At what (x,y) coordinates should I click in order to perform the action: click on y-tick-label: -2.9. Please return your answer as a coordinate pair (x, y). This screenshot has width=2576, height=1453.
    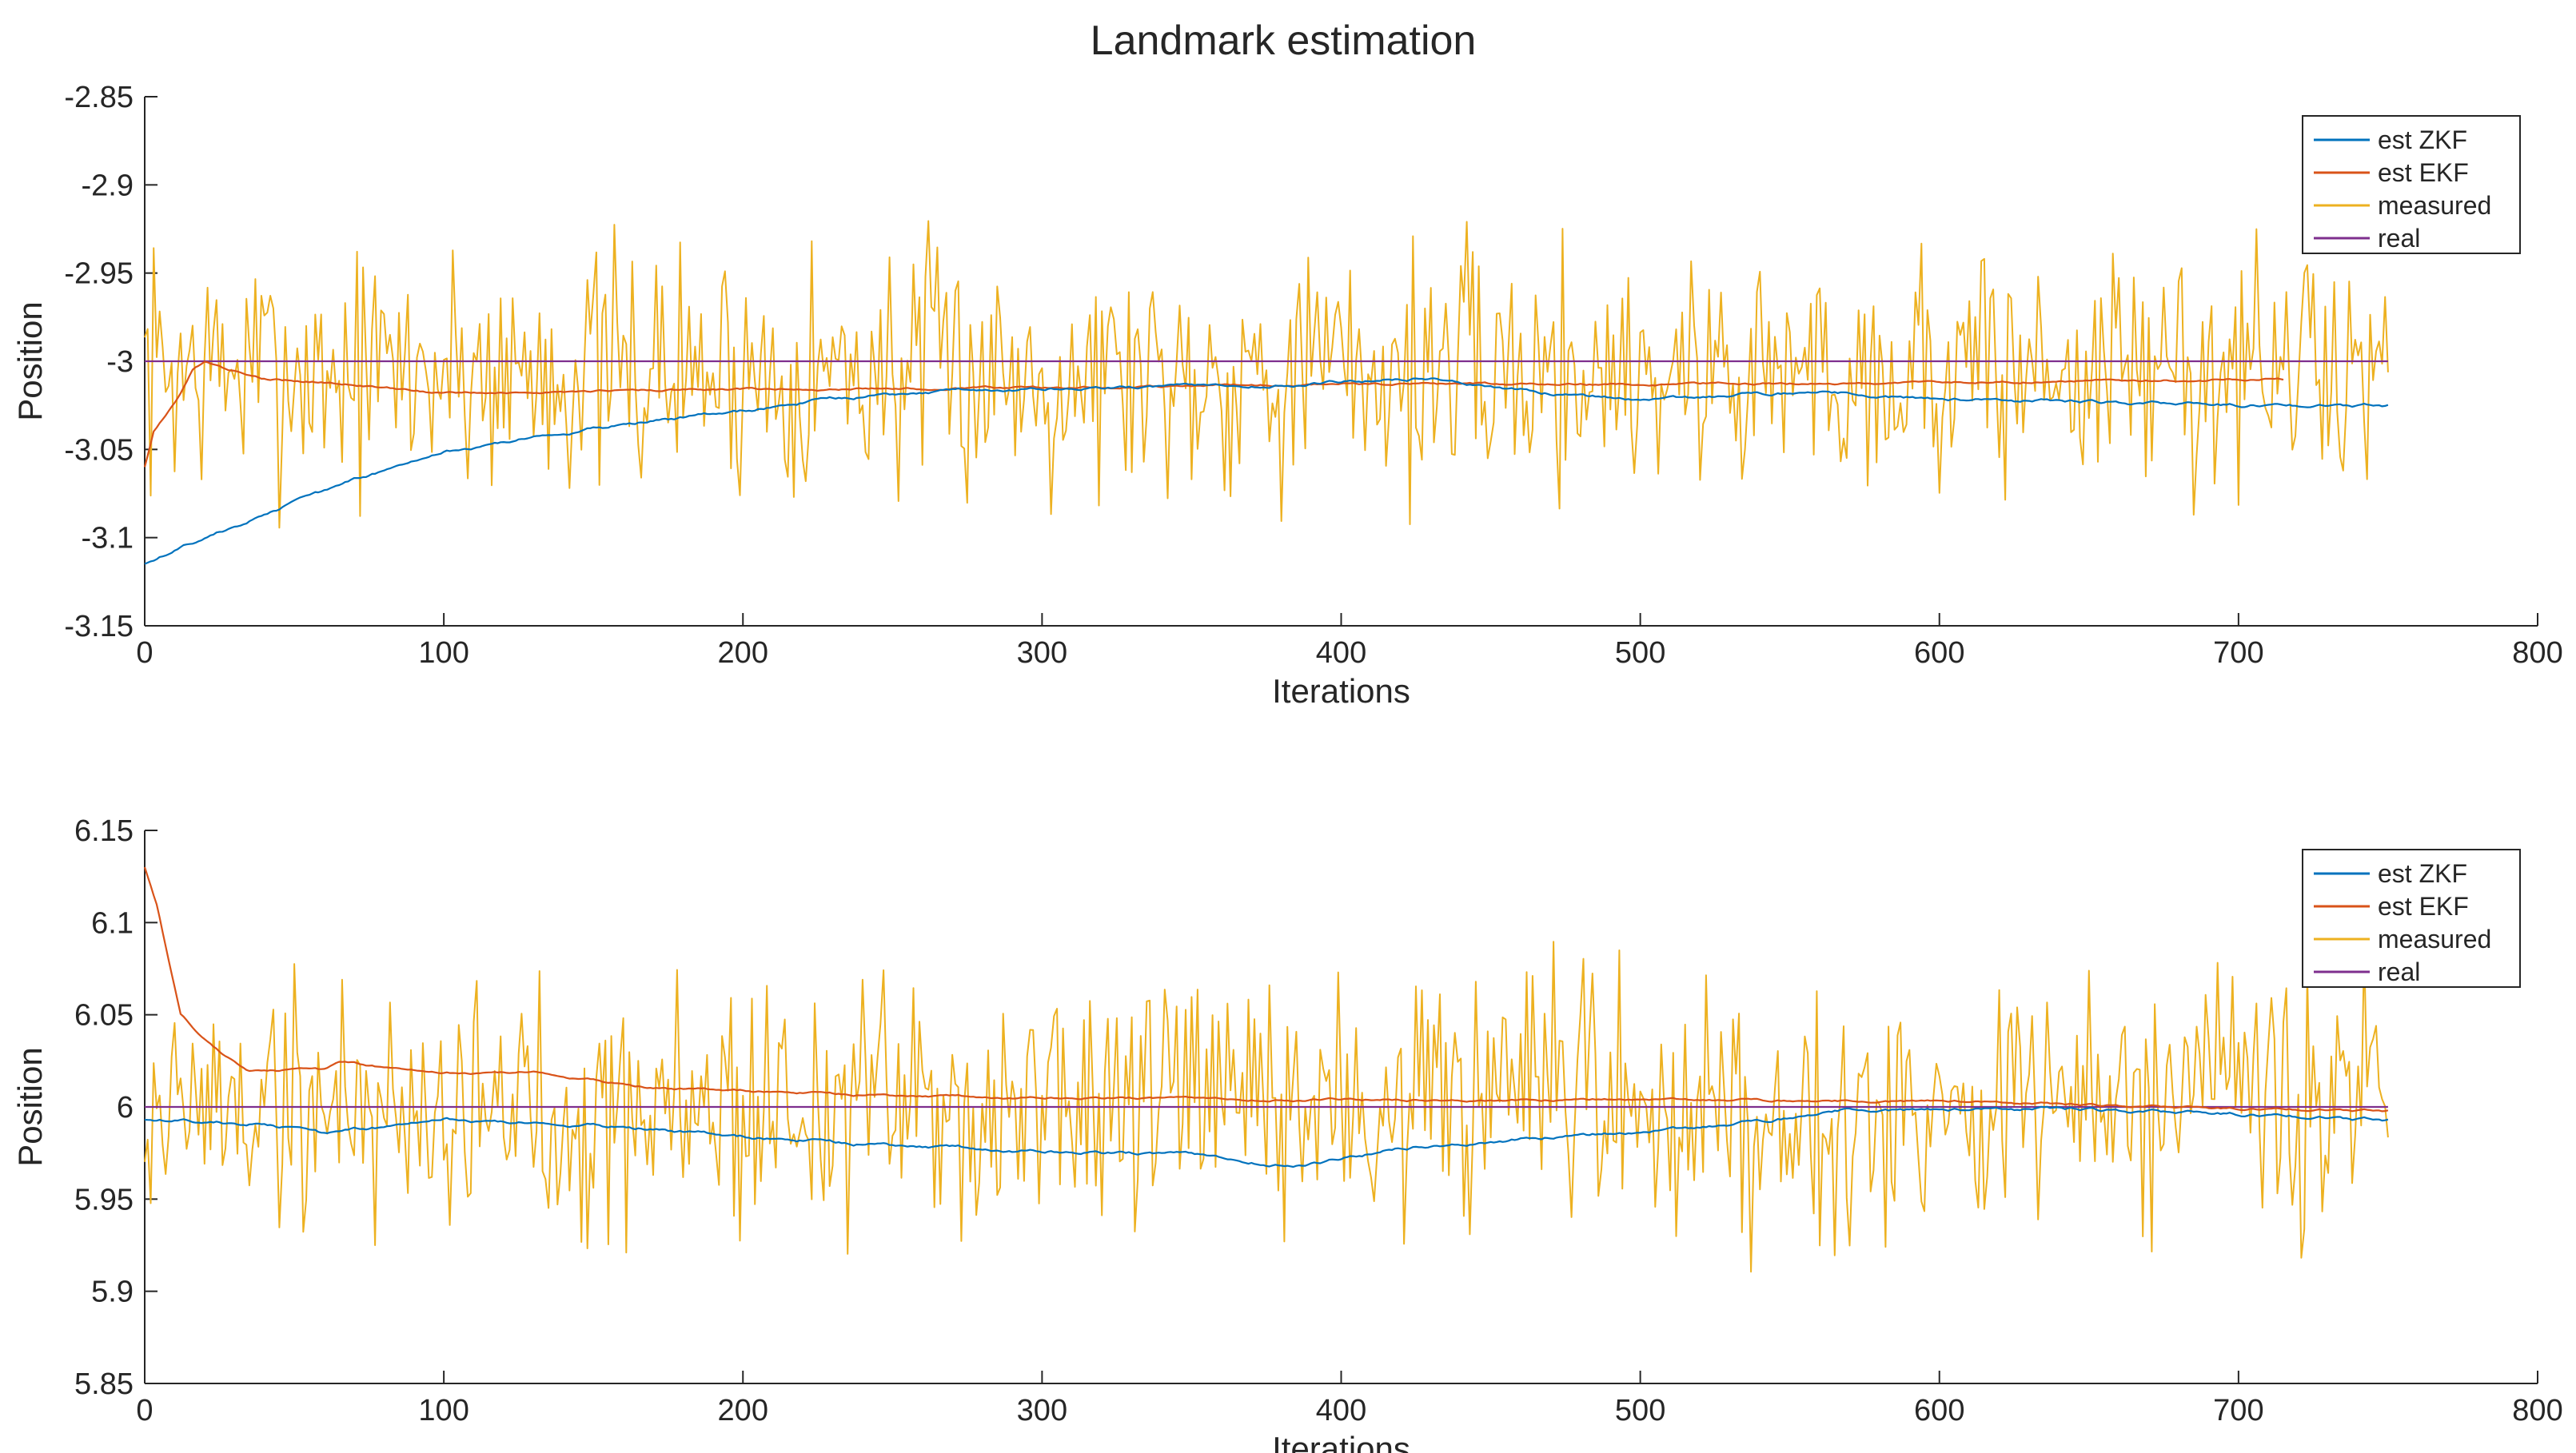
    Looking at the image, I should click on (108, 185).